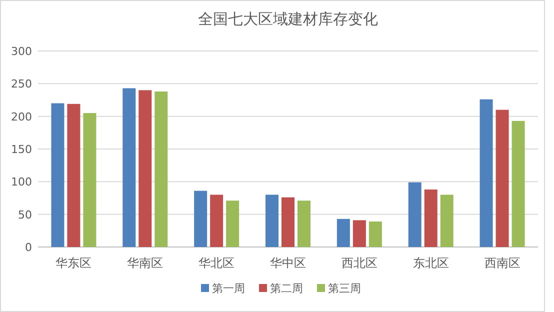 This screenshot has width=554, height=312. What do you see at coordinates (228, 288) in the screenshot?
I see `legend-label: 第一周` at bounding box center [228, 288].